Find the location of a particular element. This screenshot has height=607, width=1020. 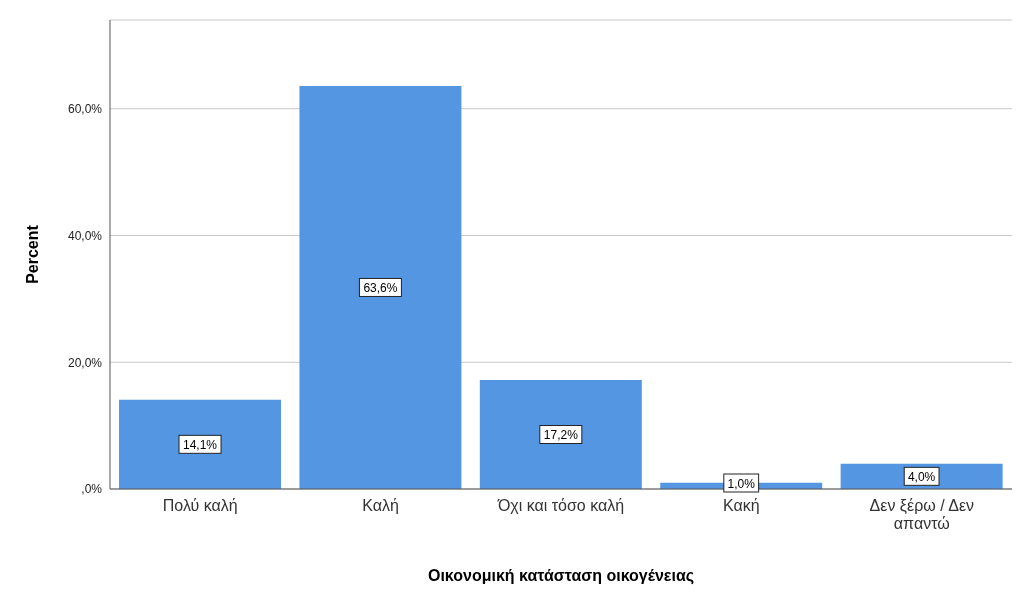

x-tick-label: Καλή is located at coordinates (380, 505).